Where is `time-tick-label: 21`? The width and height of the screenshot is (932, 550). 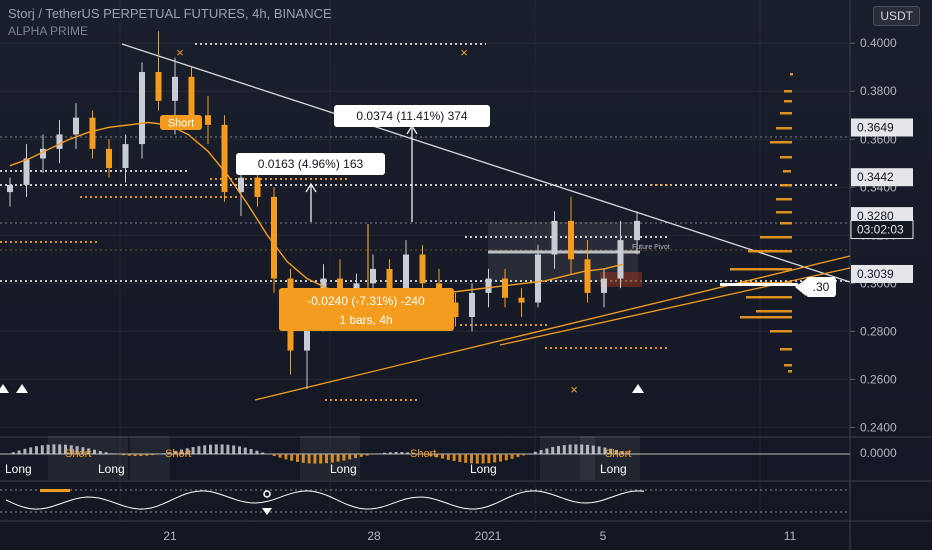
time-tick-label: 21 is located at coordinates (170, 536).